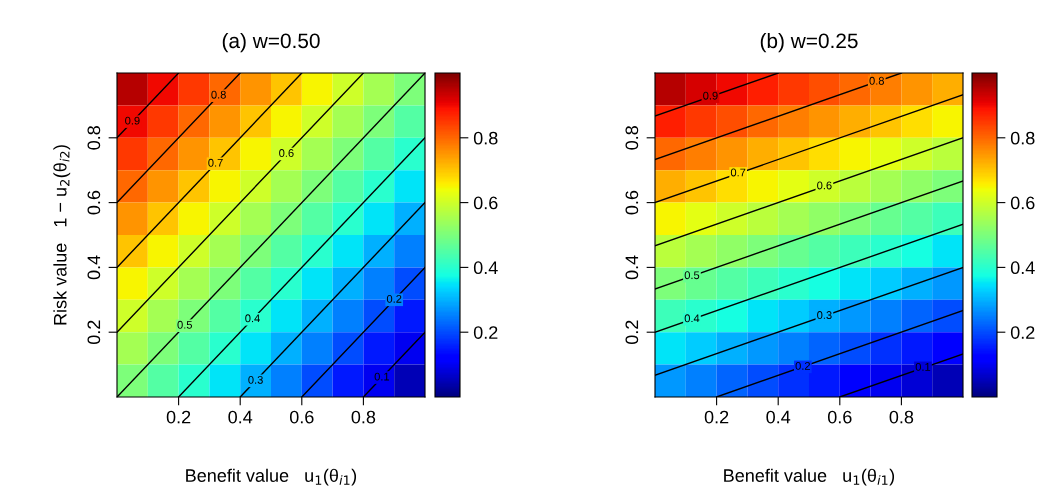 This screenshot has width=1048, height=501. Describe the element at coordinates (809, 42) in the screenshot. I see `chart-title: (b) w=0.25` at that location.